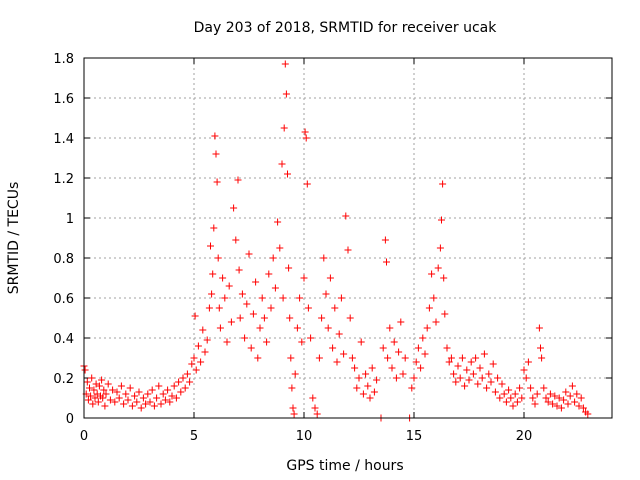 The height and width of the screenshot is (480, 640). I want to click on y-tick-label: 1.6, so click(63, 99).